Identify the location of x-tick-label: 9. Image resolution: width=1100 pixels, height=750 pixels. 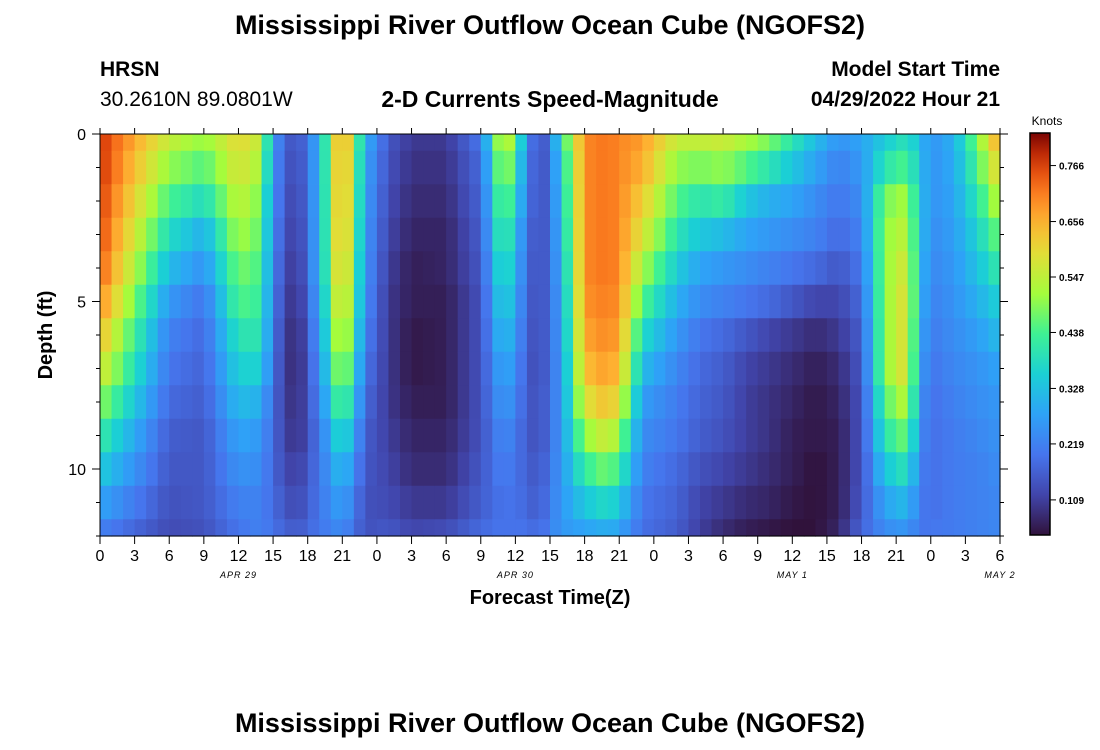
(203, 556).